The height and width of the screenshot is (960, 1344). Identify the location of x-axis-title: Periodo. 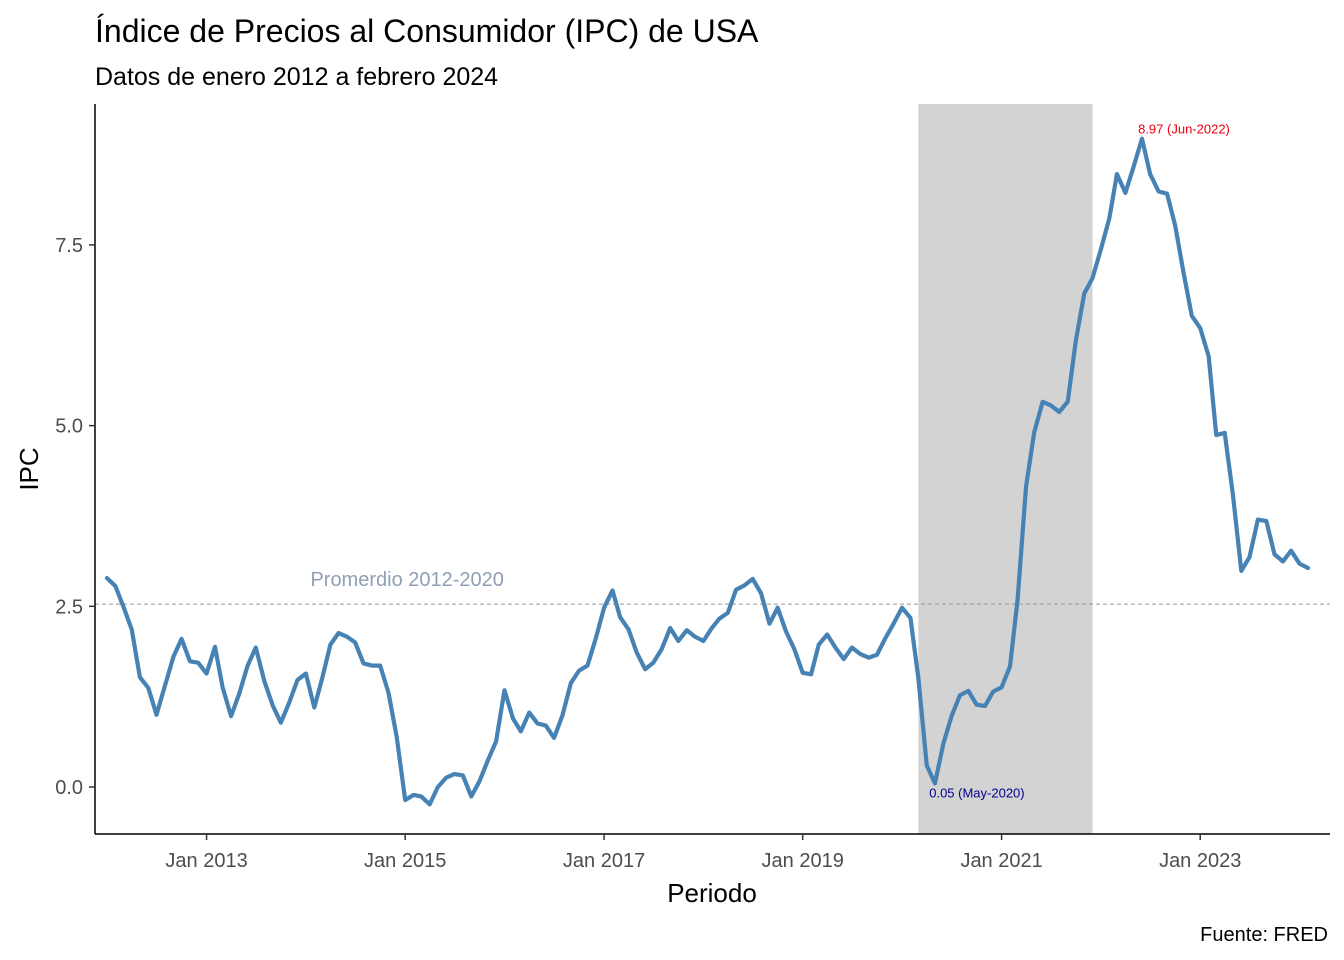
(712, 893).